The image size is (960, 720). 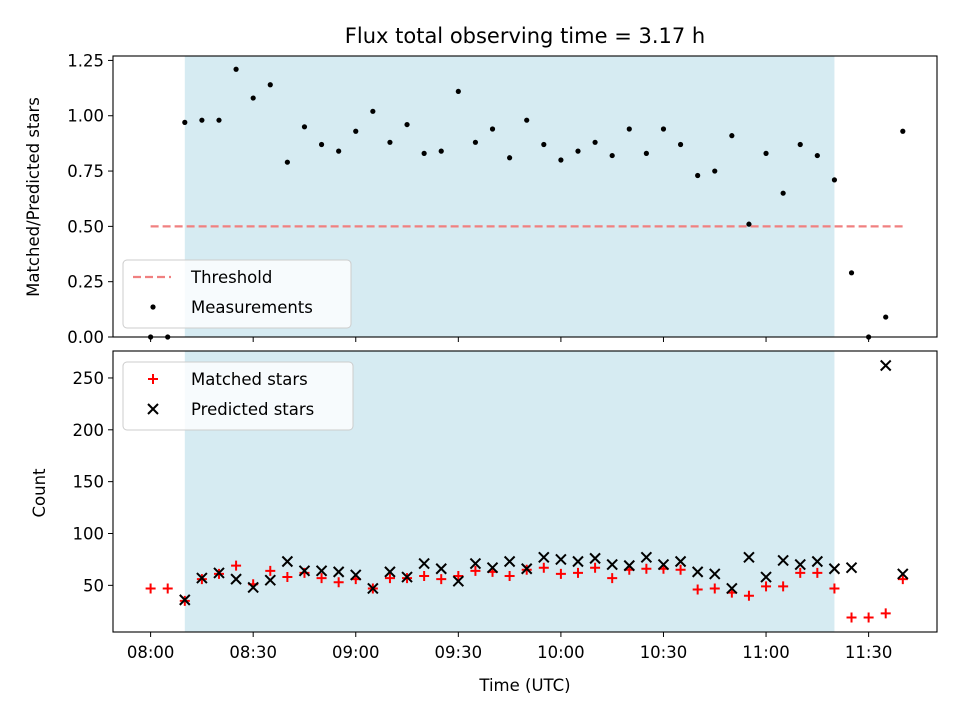 What do you see at coordinates (869, 652) in the screenshot?
I see `x-tick-label: 11:30` at bounding box center [869, 652].